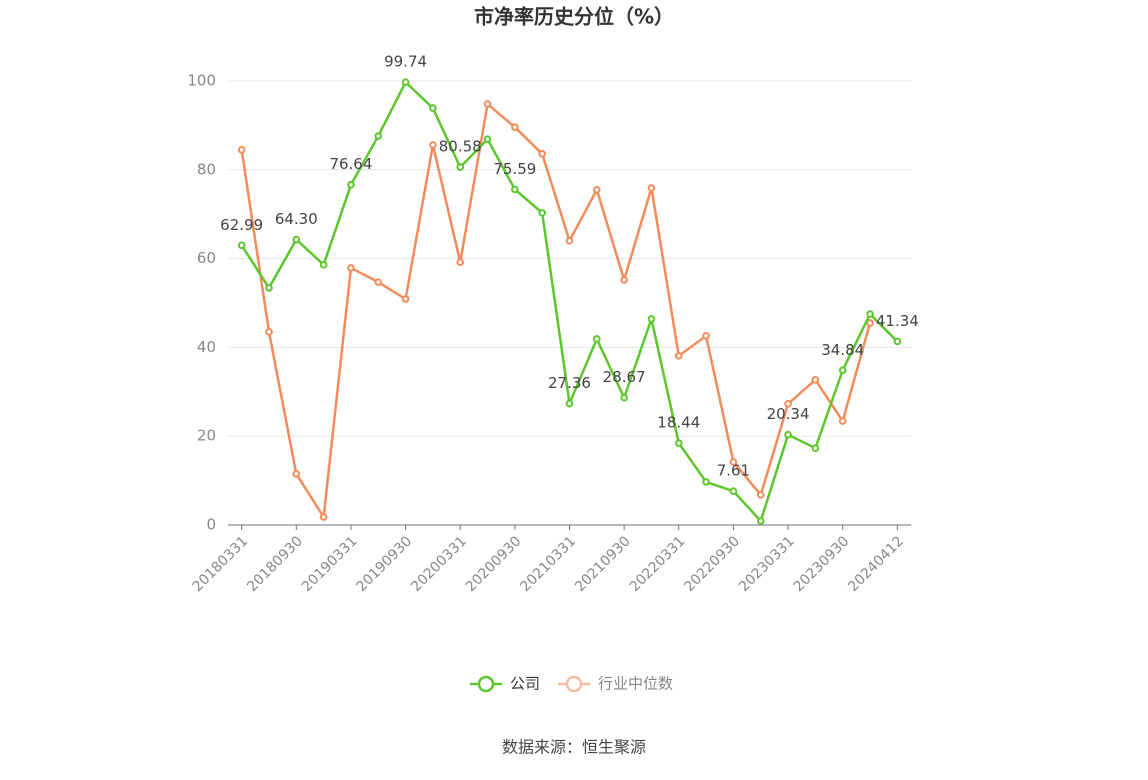 This screenshot has height=780, width=1148. I want to click on y-tick-label: 80, so click(206, 169).